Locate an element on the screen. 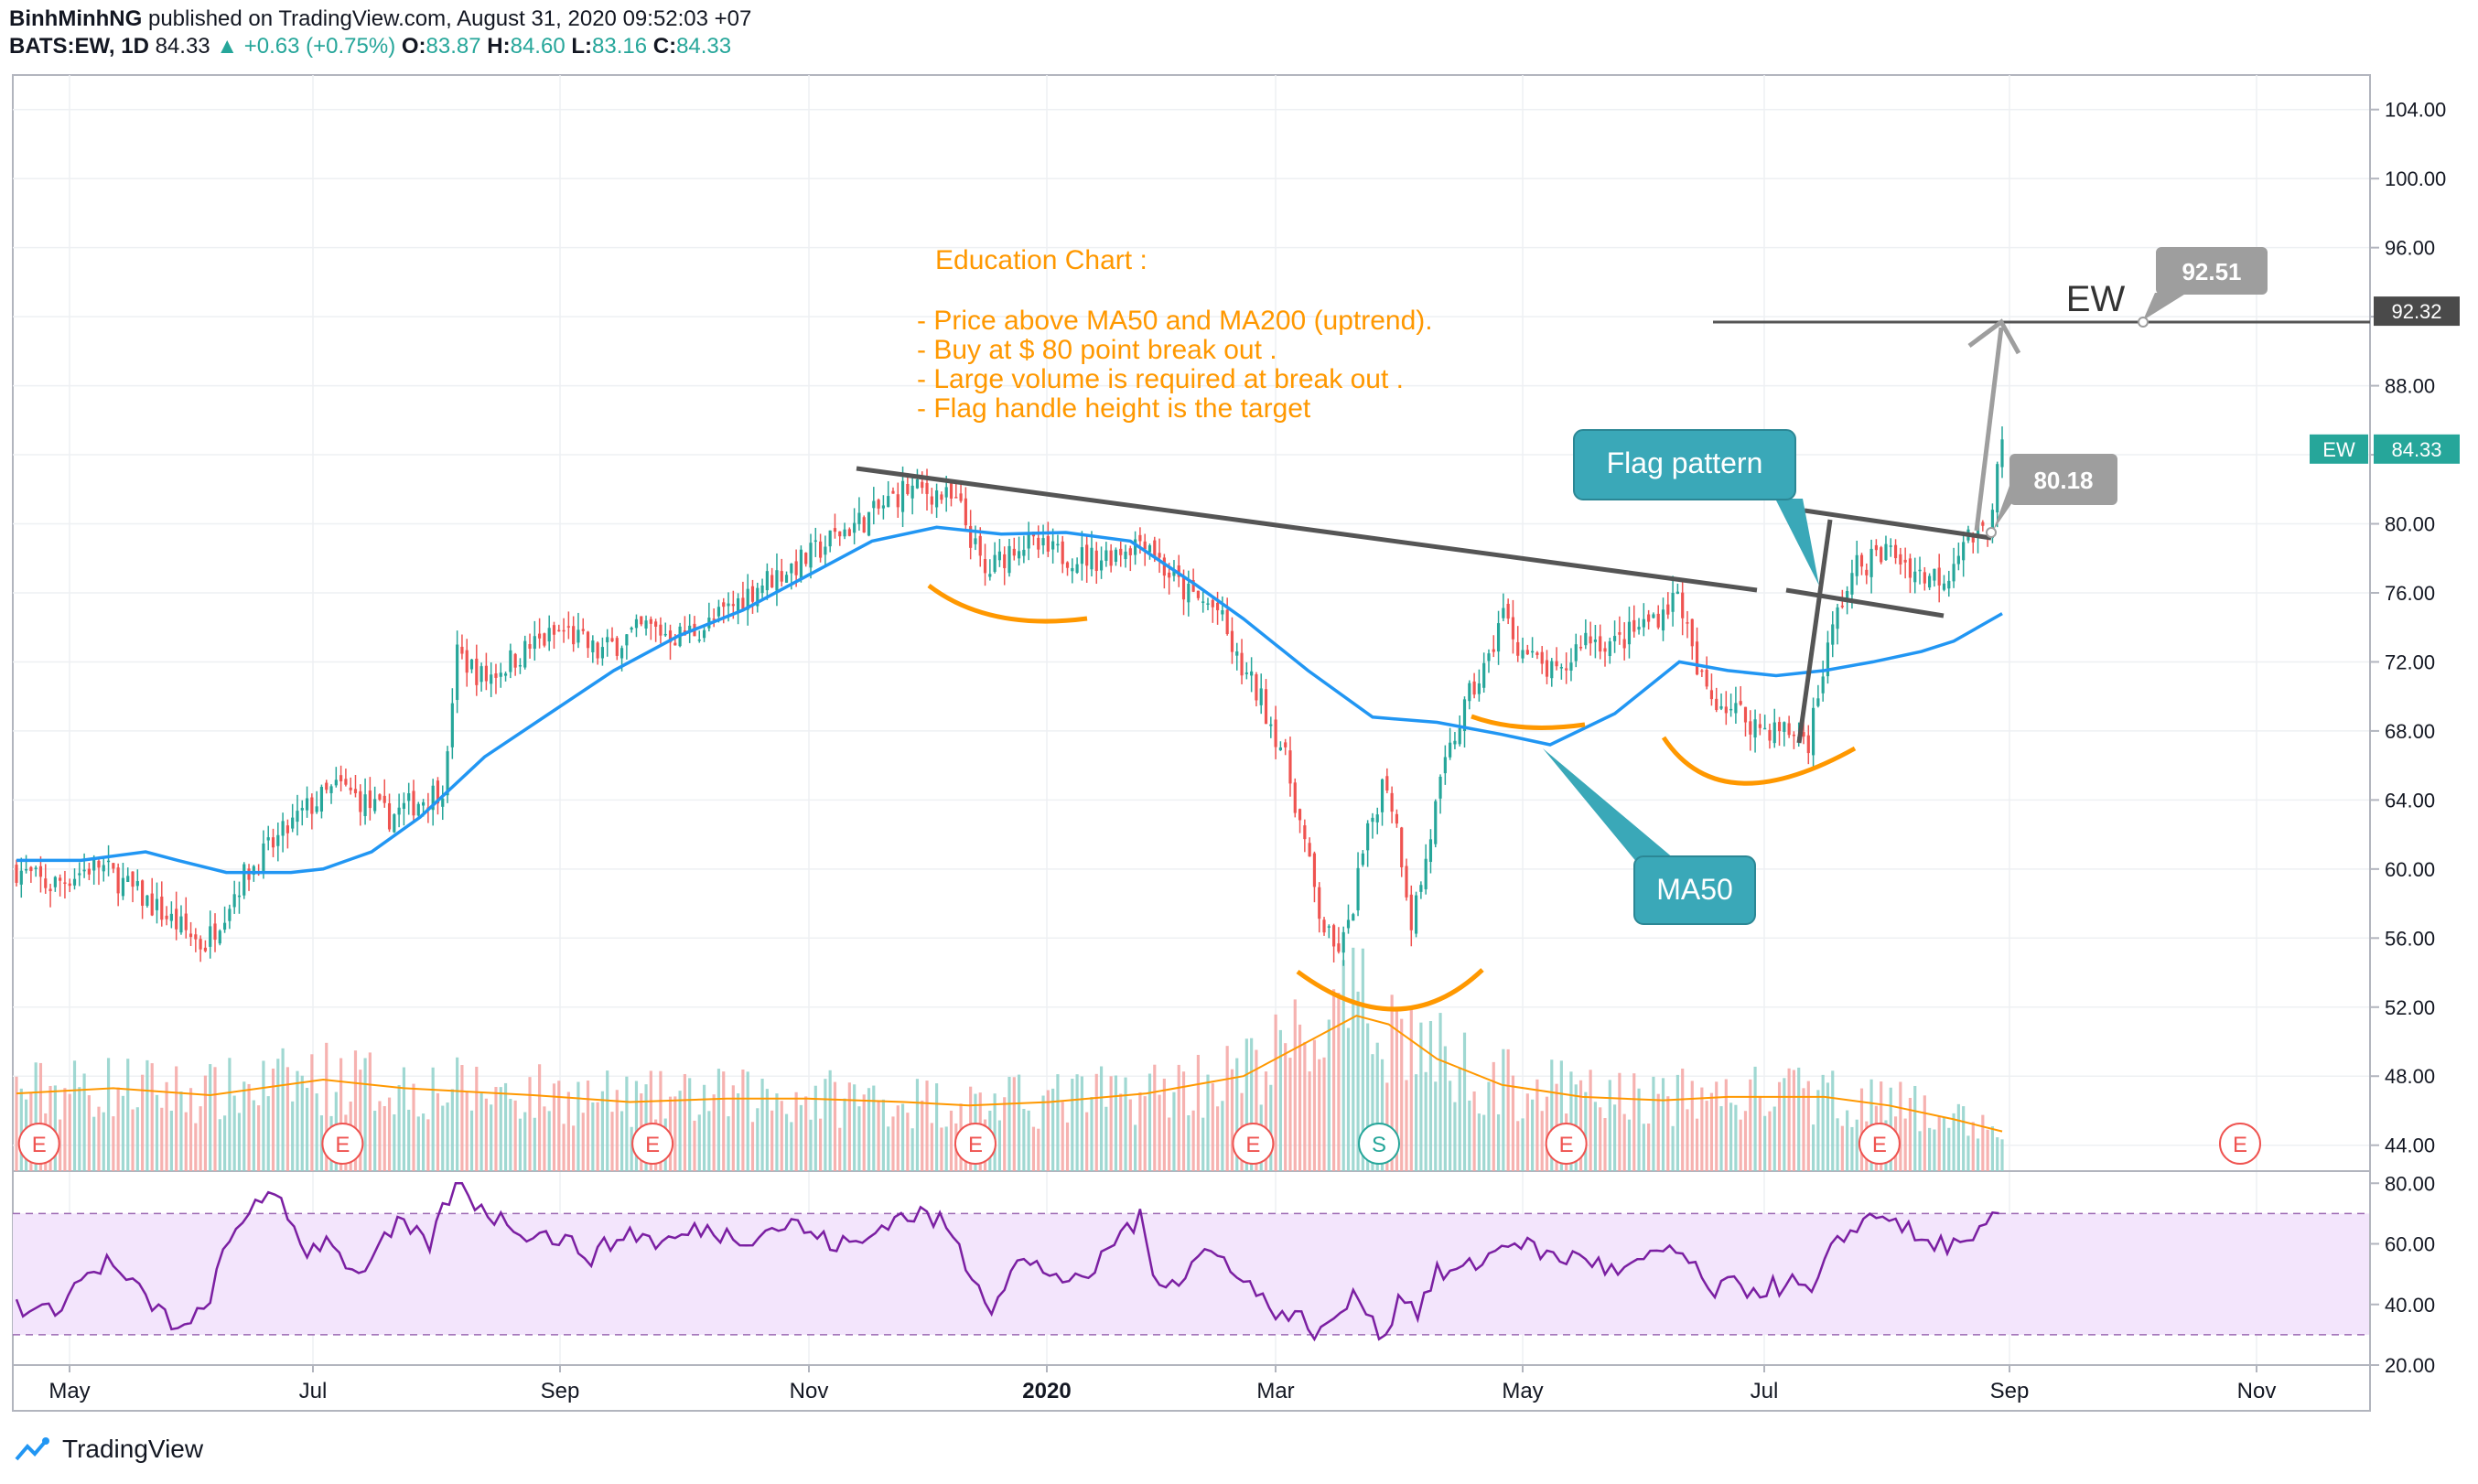 The image size is (2478, 1484). price-tick-label: 64.00 is located at coordinates (2410, 800).